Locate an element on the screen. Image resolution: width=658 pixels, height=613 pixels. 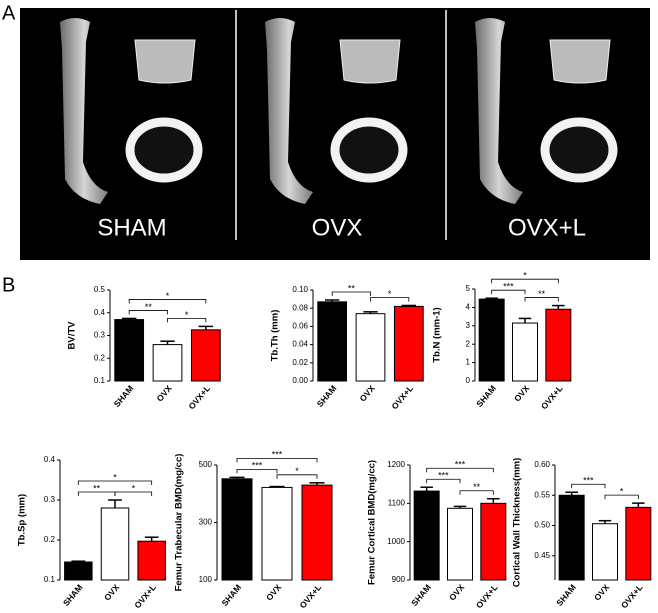
y-tick-label: 0.4 is located at coordinates (100, 312).